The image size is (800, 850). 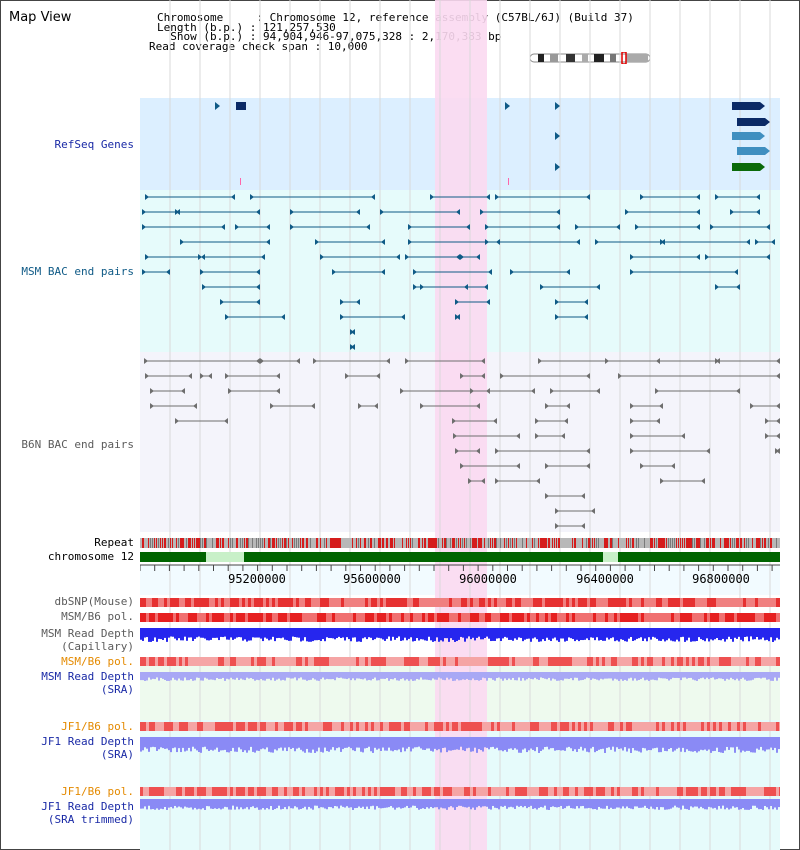 I want to click on track-label-msm-bac: MSM BAC end pairs, so click(x=77, y=271).